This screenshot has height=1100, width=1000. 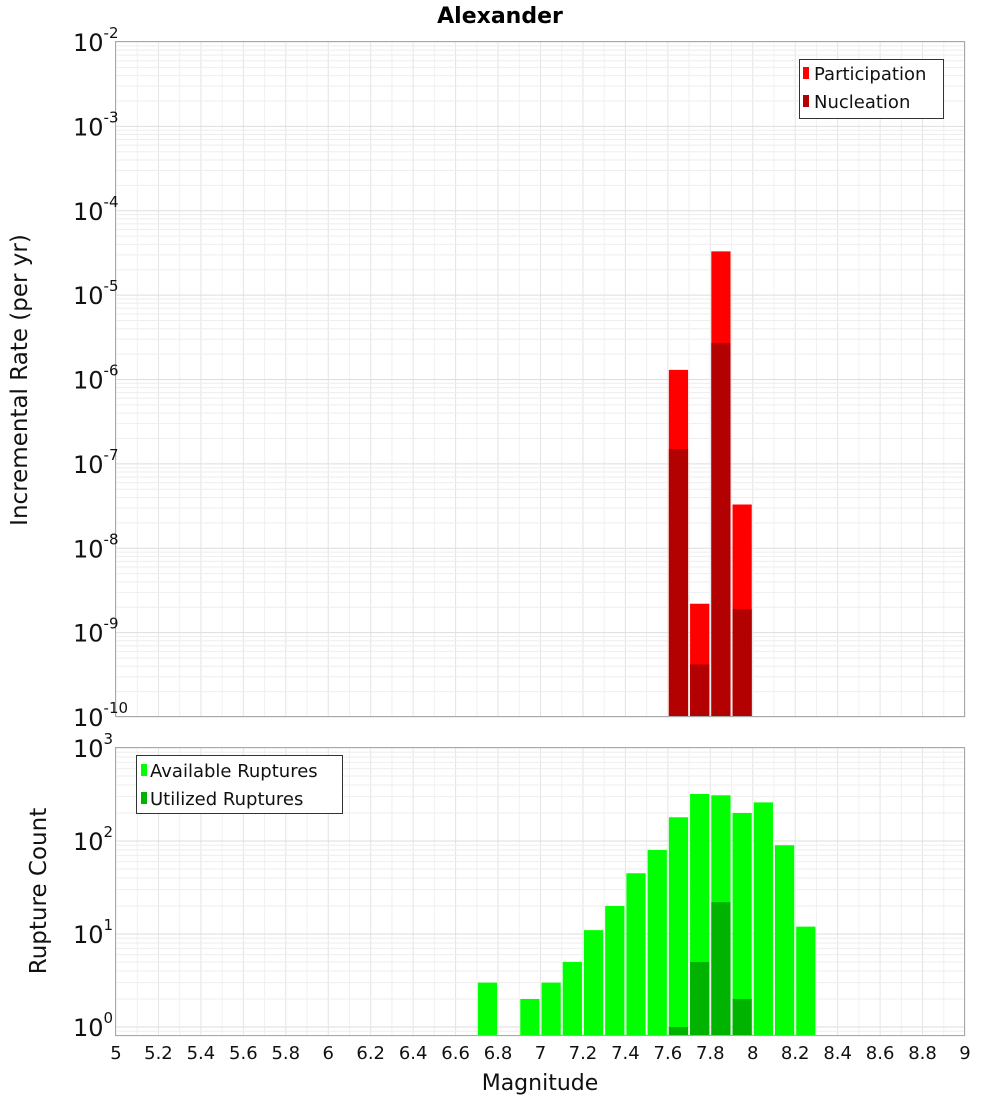 I want to click on x-tick-label: 8.2, so click(x=795, y=1053).